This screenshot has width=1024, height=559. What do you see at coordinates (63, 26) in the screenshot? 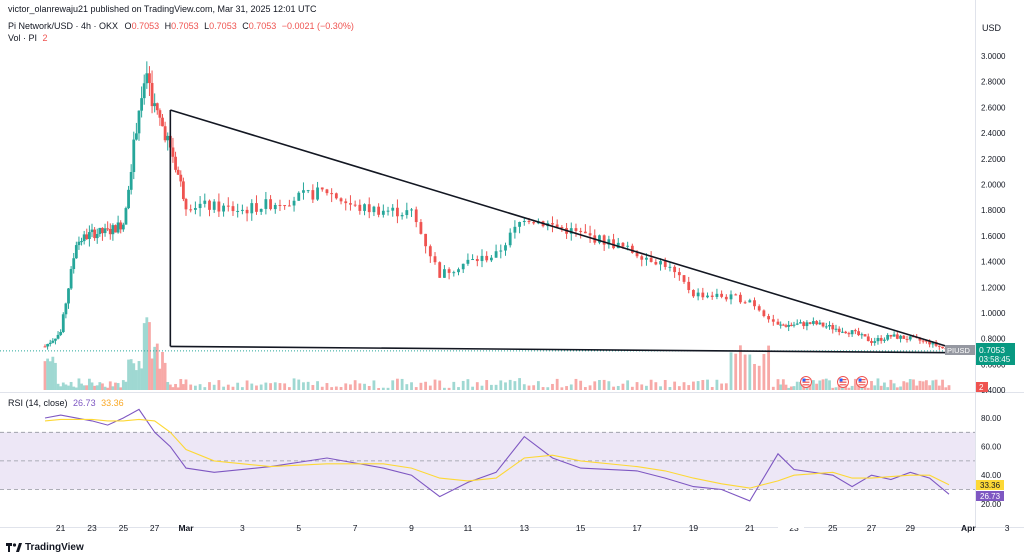
I see `symbol-title: Pi Network/USD · 4h · OKX` at bounding box center [63, 26].